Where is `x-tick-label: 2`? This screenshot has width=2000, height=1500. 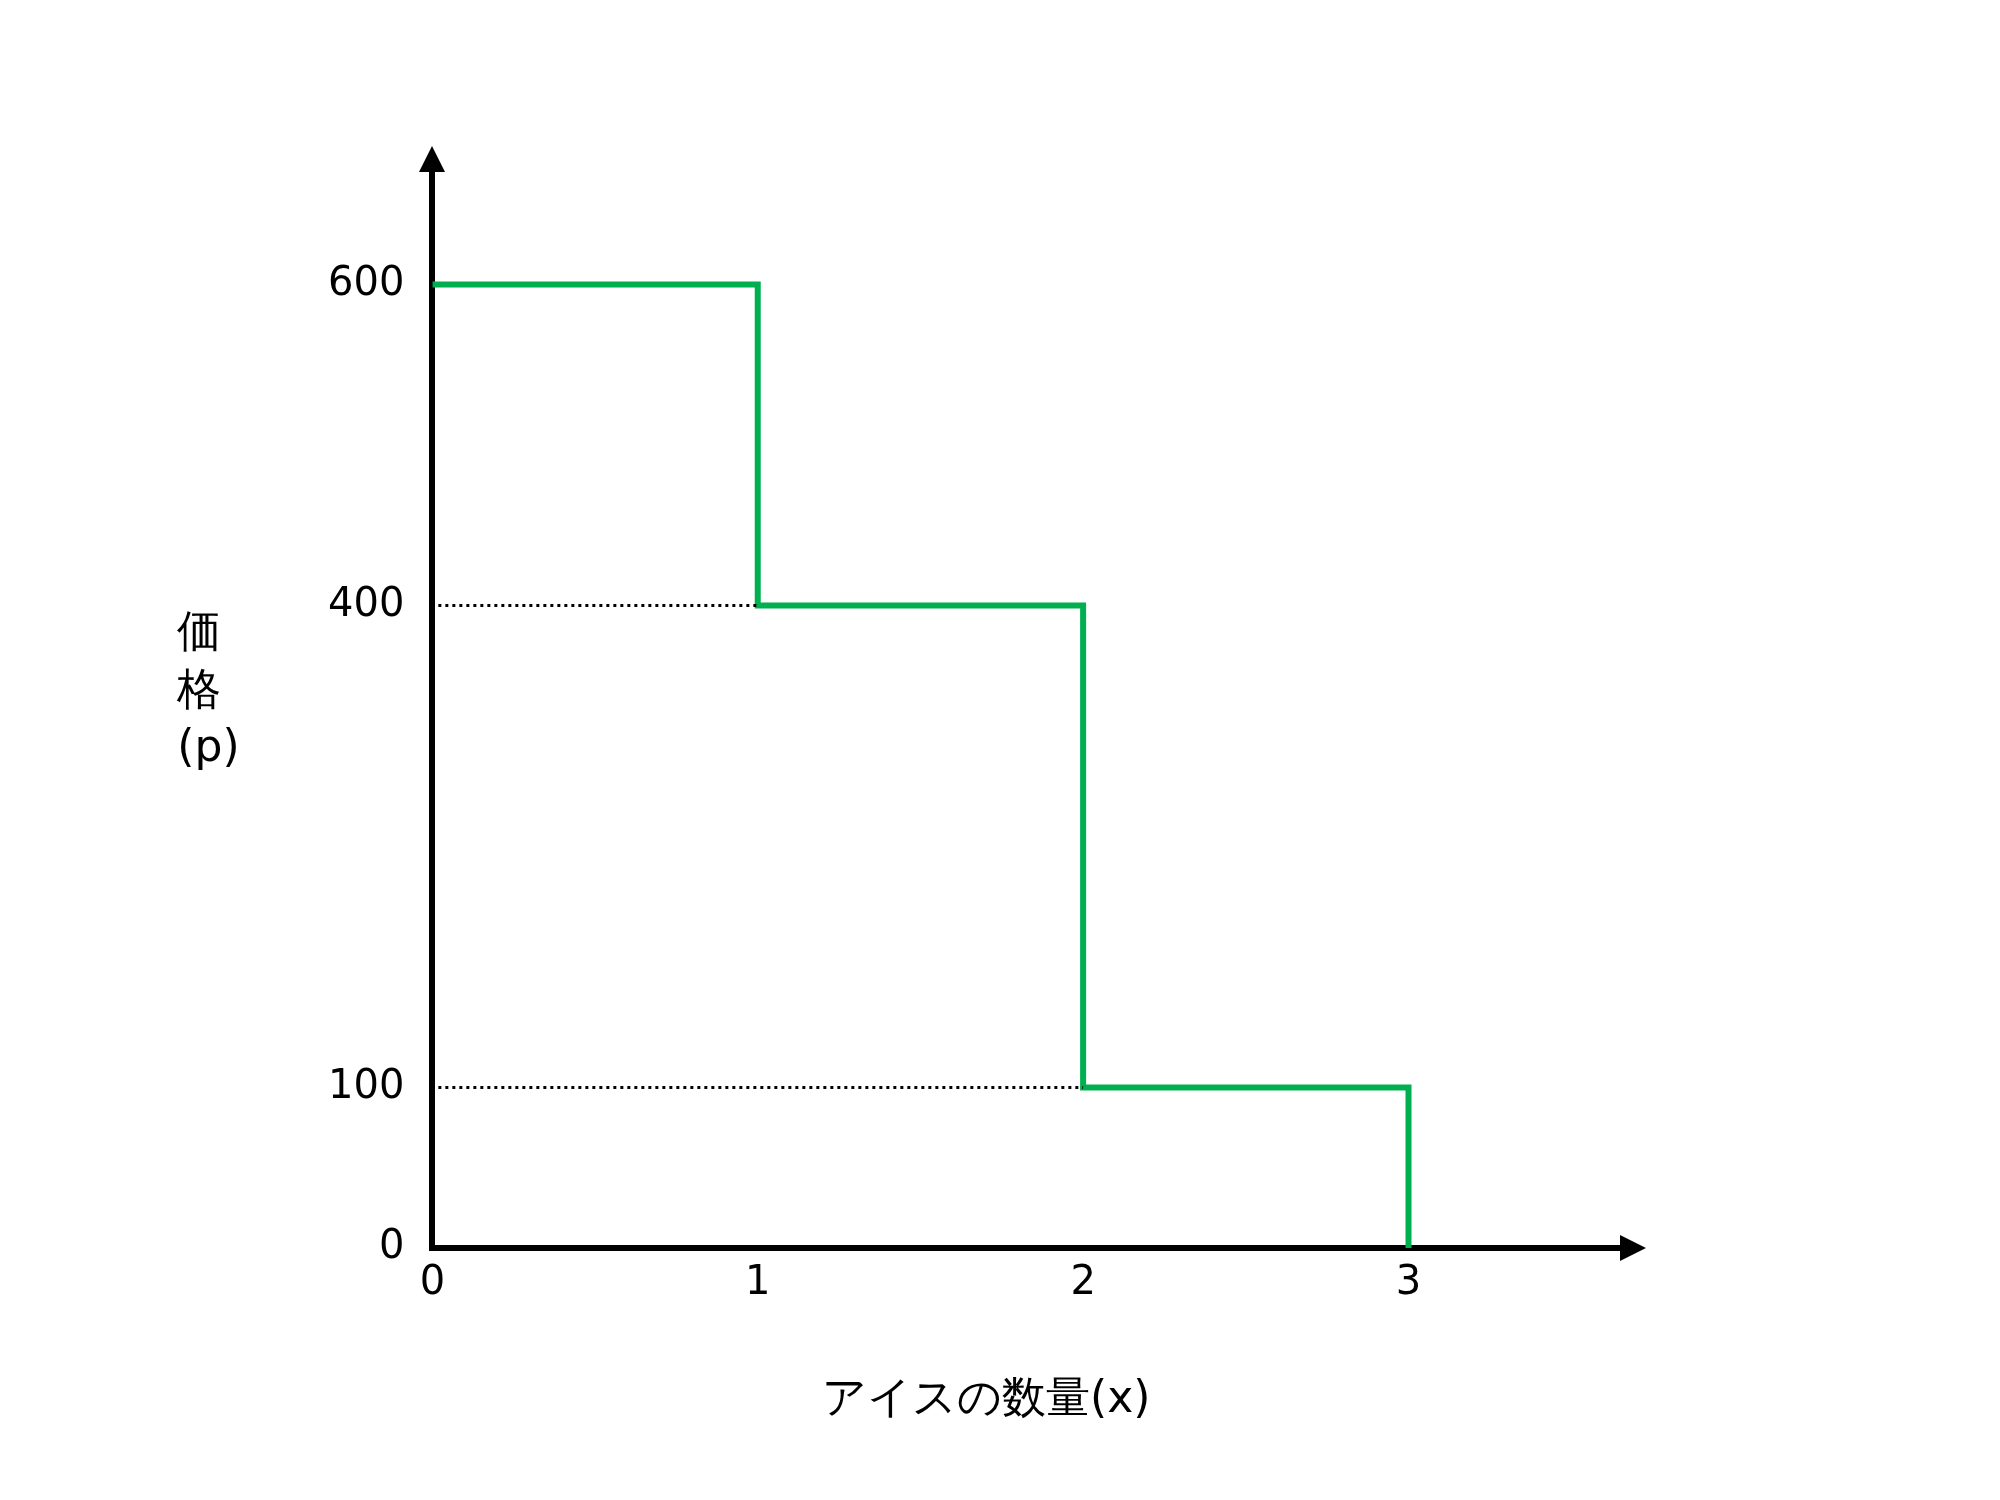 x-tick-label: 2 is located at coordinates (1083, 1280).